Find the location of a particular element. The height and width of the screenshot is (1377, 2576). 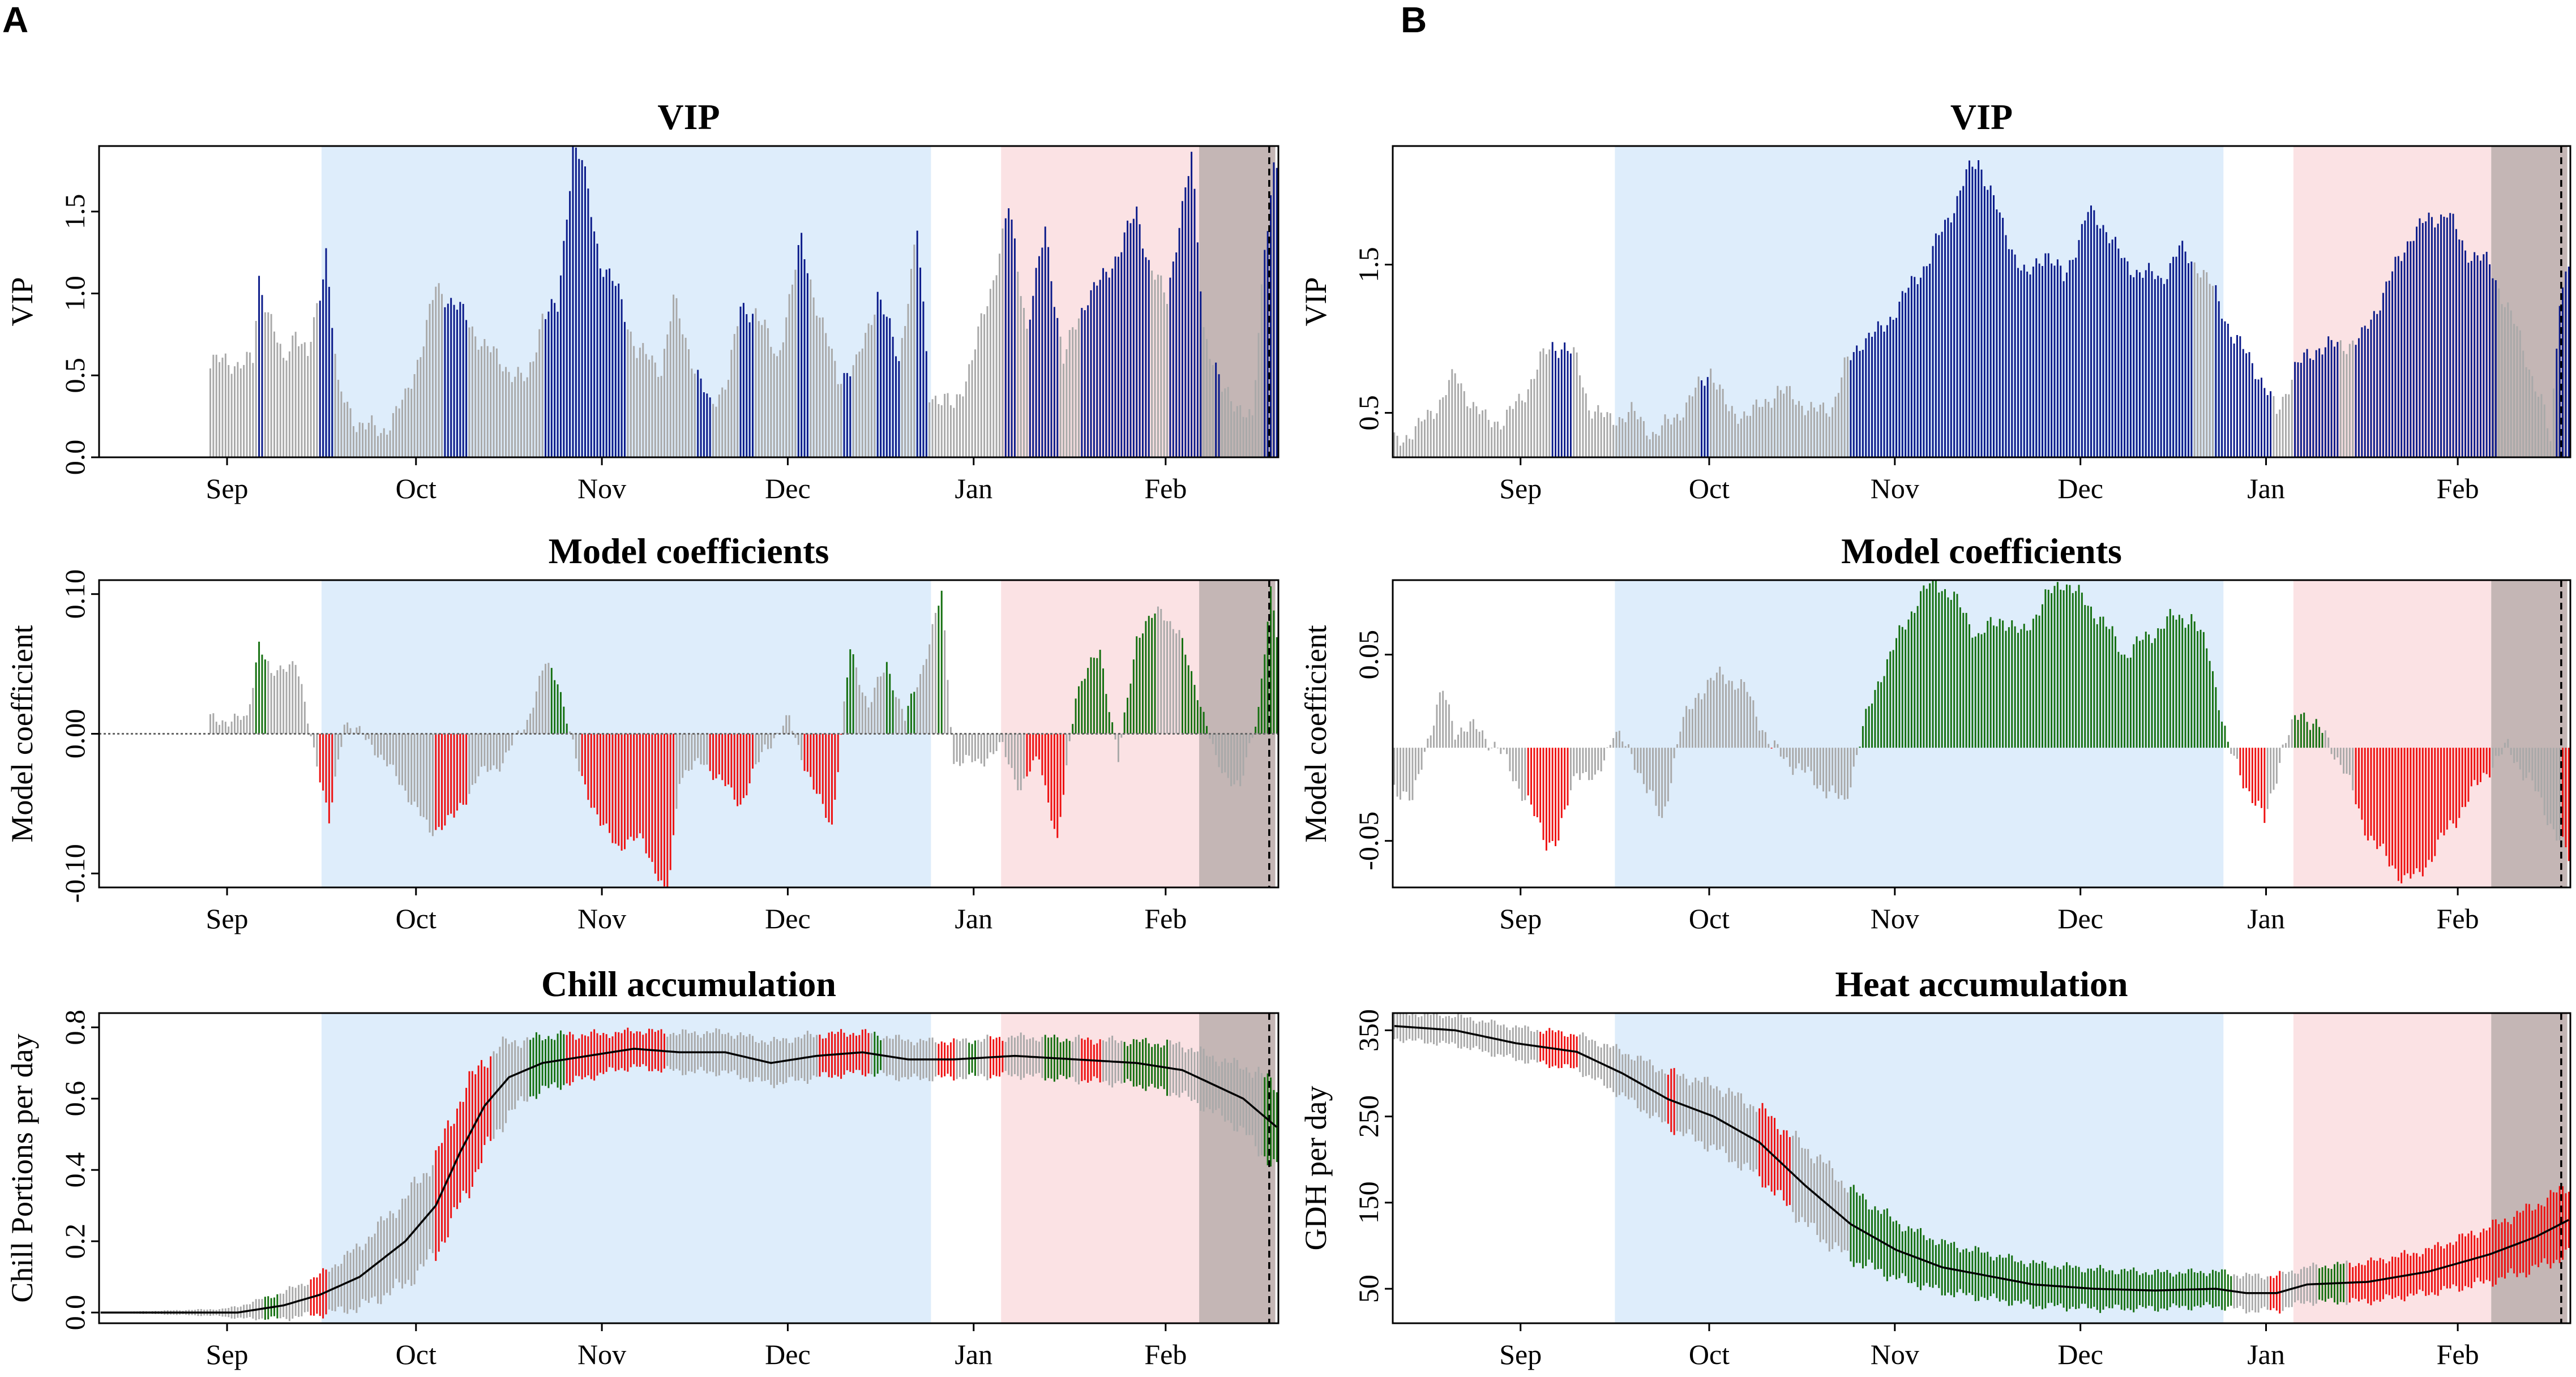

x-tick-label: Dec is located at coordinates (788, 1354).